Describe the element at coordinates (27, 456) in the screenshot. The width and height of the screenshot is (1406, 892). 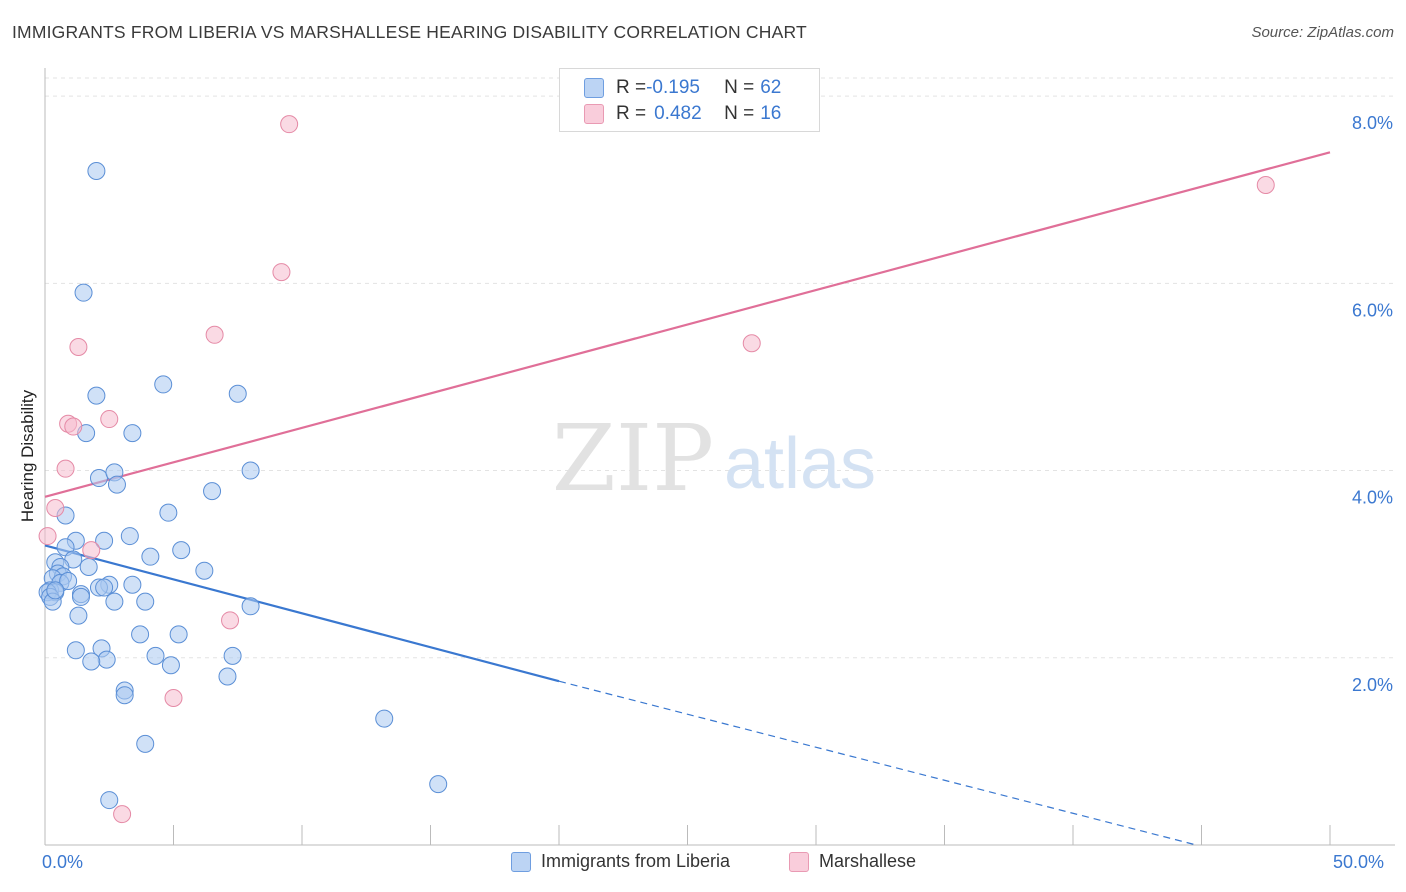
I see `y-axis-label: Hearing Disability` at that location.